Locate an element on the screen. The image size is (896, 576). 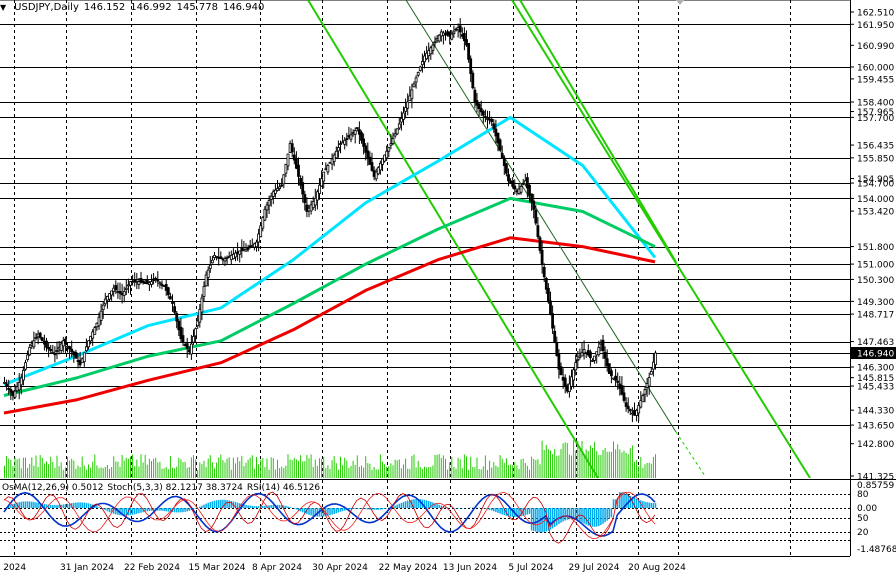
scroll-marker-icon is located at coordinates (680, 2).